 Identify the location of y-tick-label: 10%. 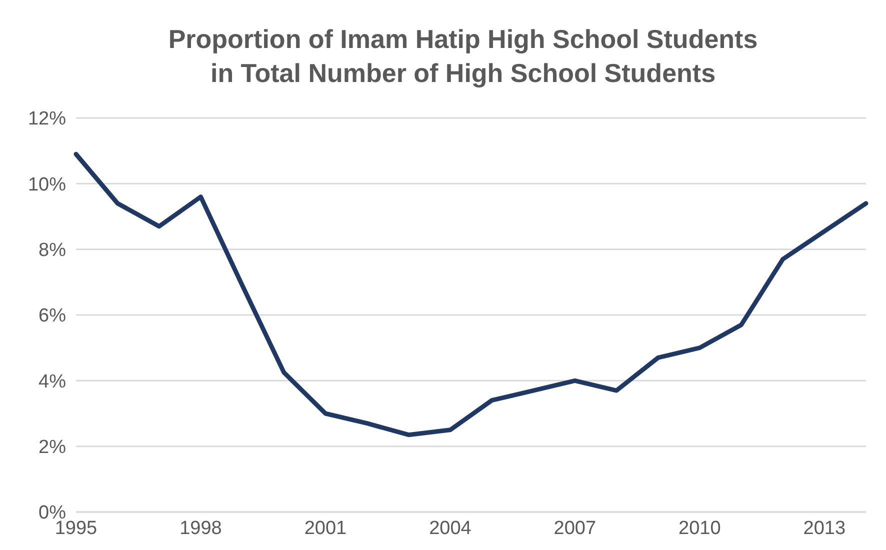
(47, 185).